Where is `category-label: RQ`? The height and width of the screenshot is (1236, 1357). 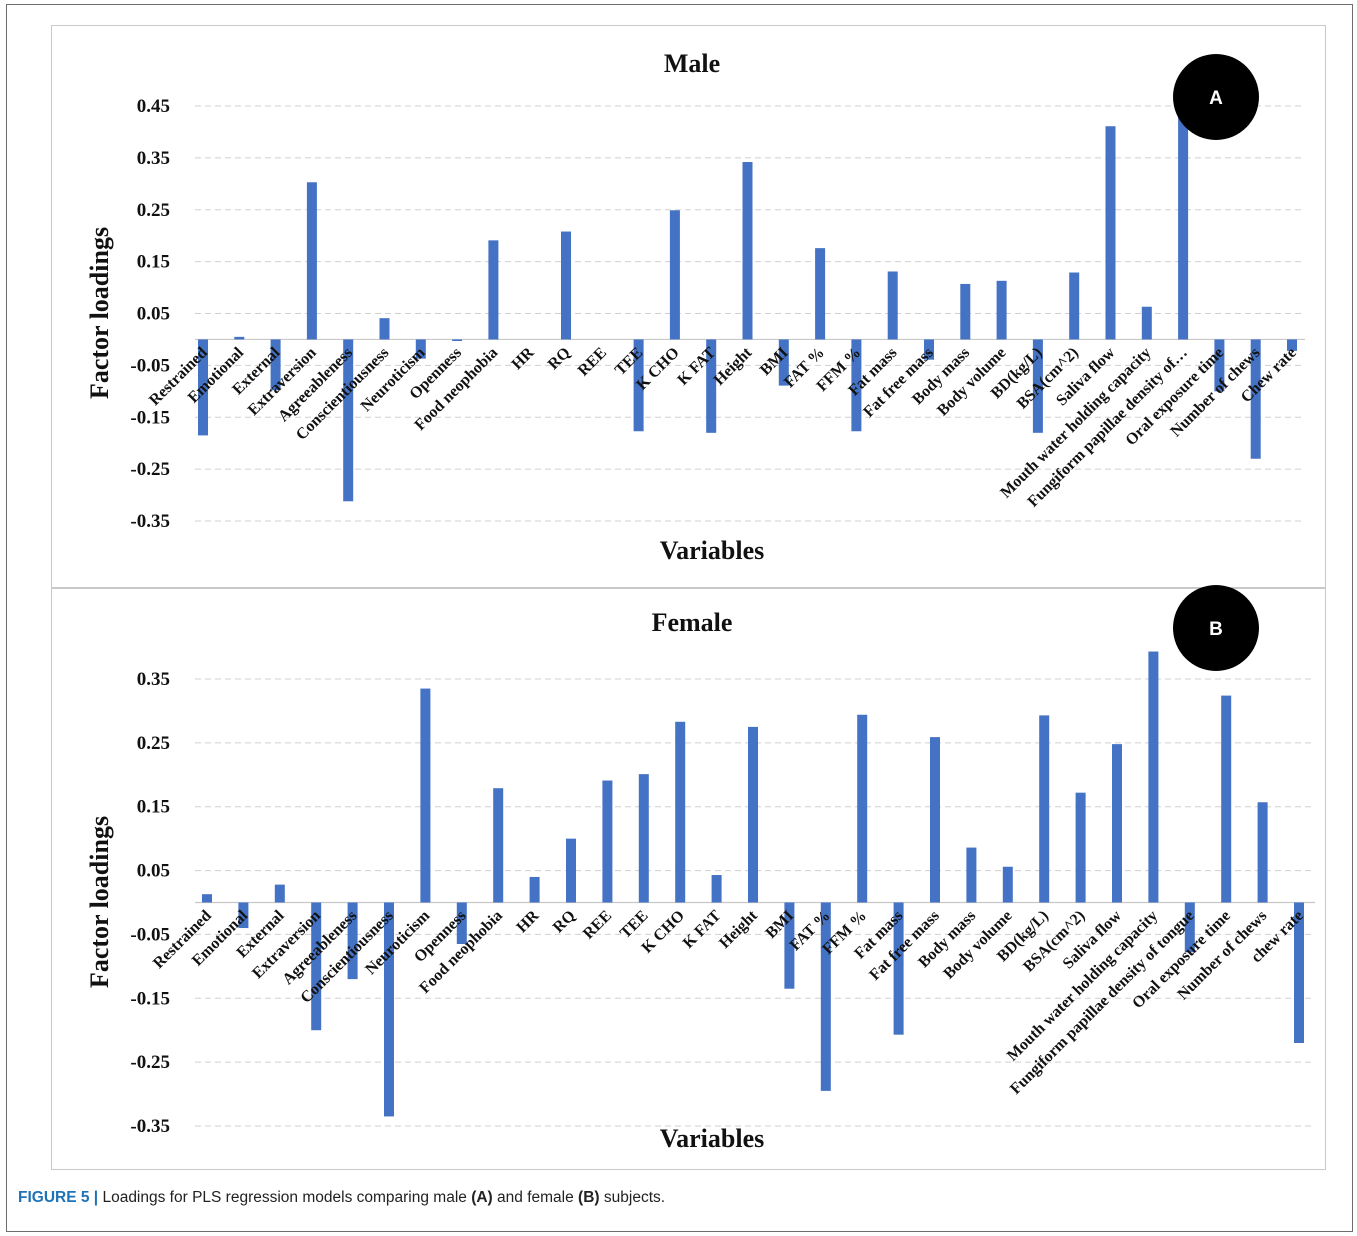 category-label: RQ is located at coordinates (564, 921).